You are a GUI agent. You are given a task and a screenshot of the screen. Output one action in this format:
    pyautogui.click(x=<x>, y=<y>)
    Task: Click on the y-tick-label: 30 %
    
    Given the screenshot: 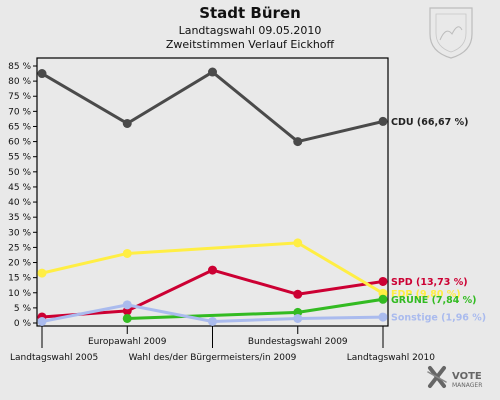 What is the action you would take?
    pyautogui.click(x=19, y=233)
    